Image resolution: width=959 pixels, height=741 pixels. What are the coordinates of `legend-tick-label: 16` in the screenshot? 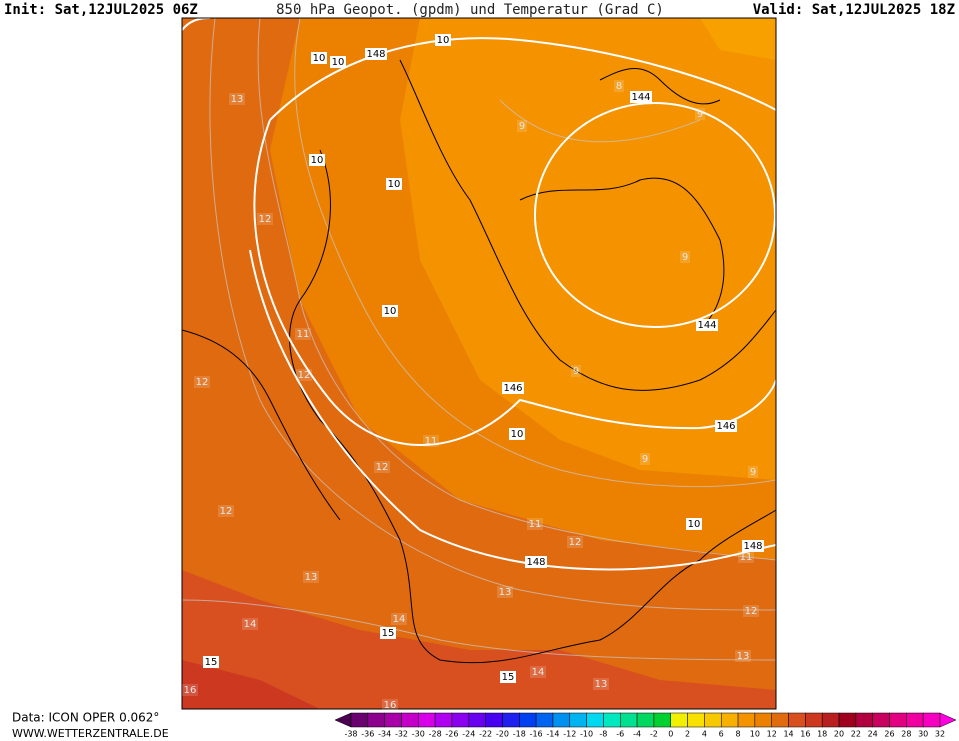 It's located at (805, 734).